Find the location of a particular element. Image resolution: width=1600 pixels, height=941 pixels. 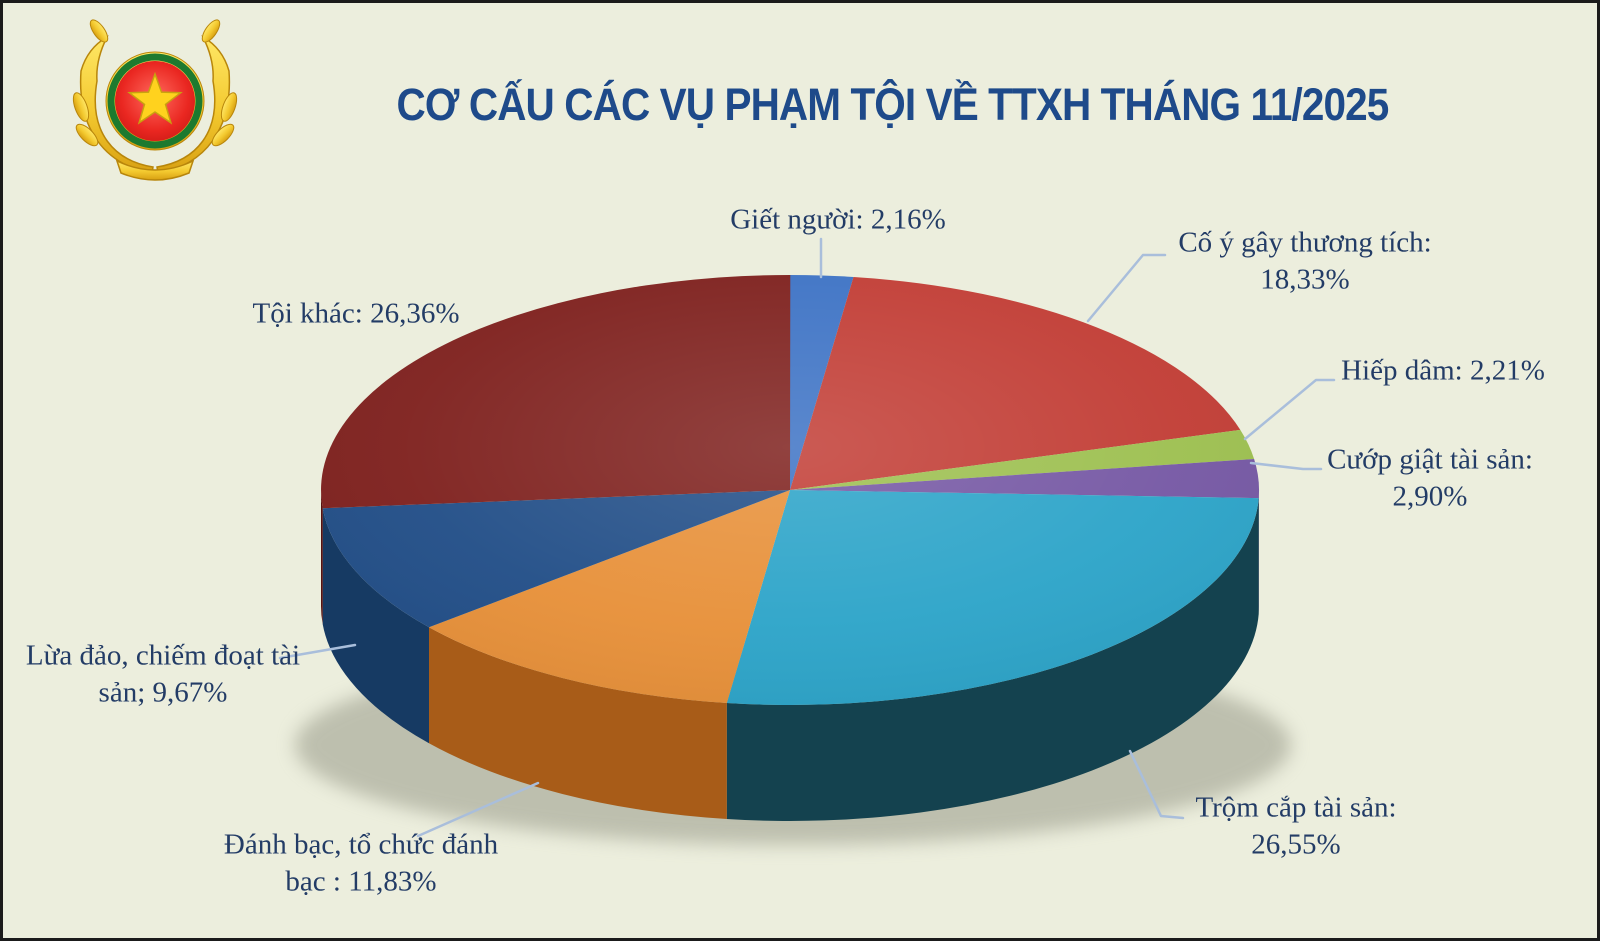

leader-line-cuop-giat-tai-san is located at coordinates (1286, 466).